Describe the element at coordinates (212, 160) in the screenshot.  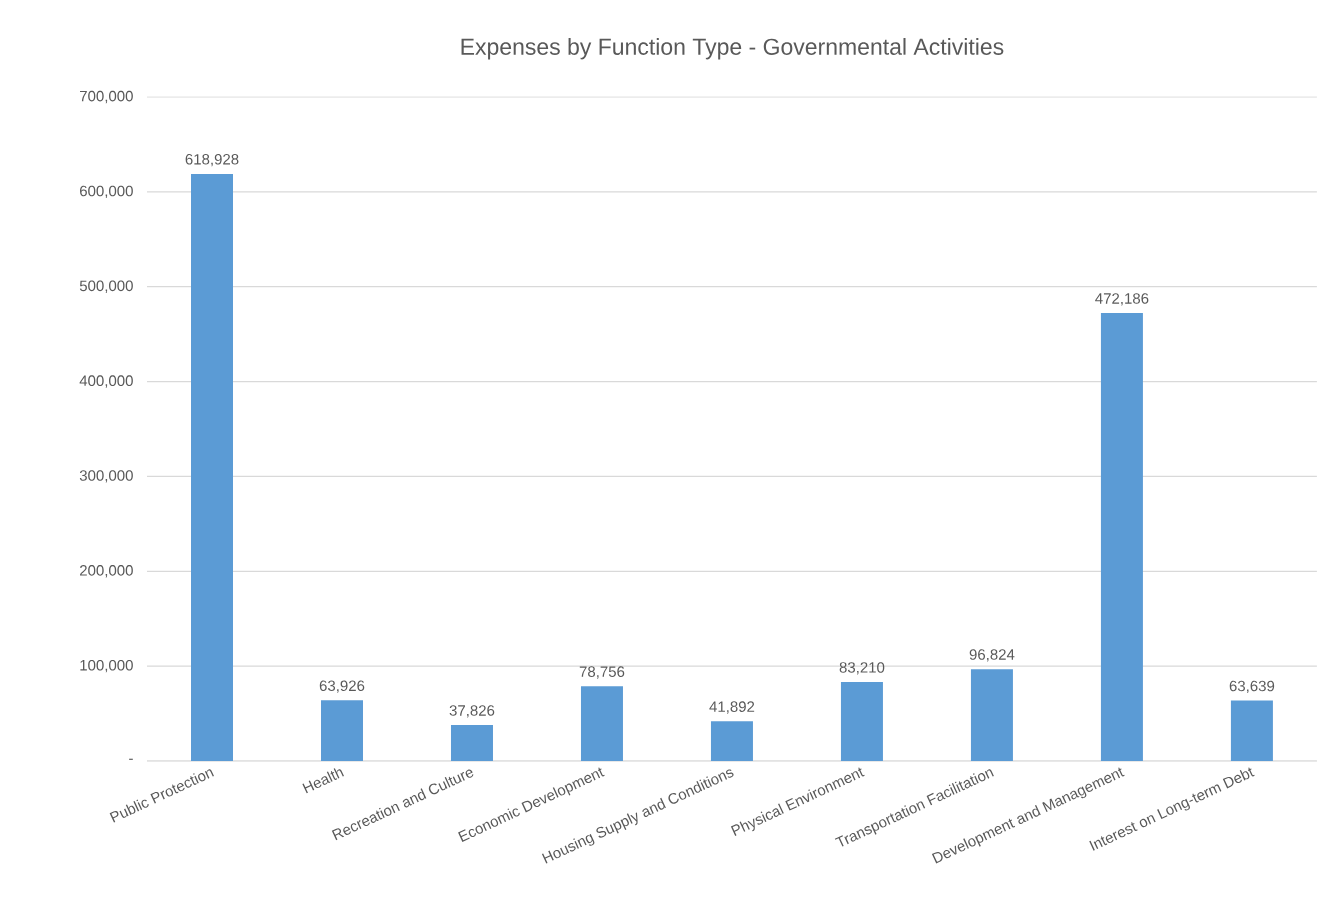
I see `data-label: 618,928` at that location.